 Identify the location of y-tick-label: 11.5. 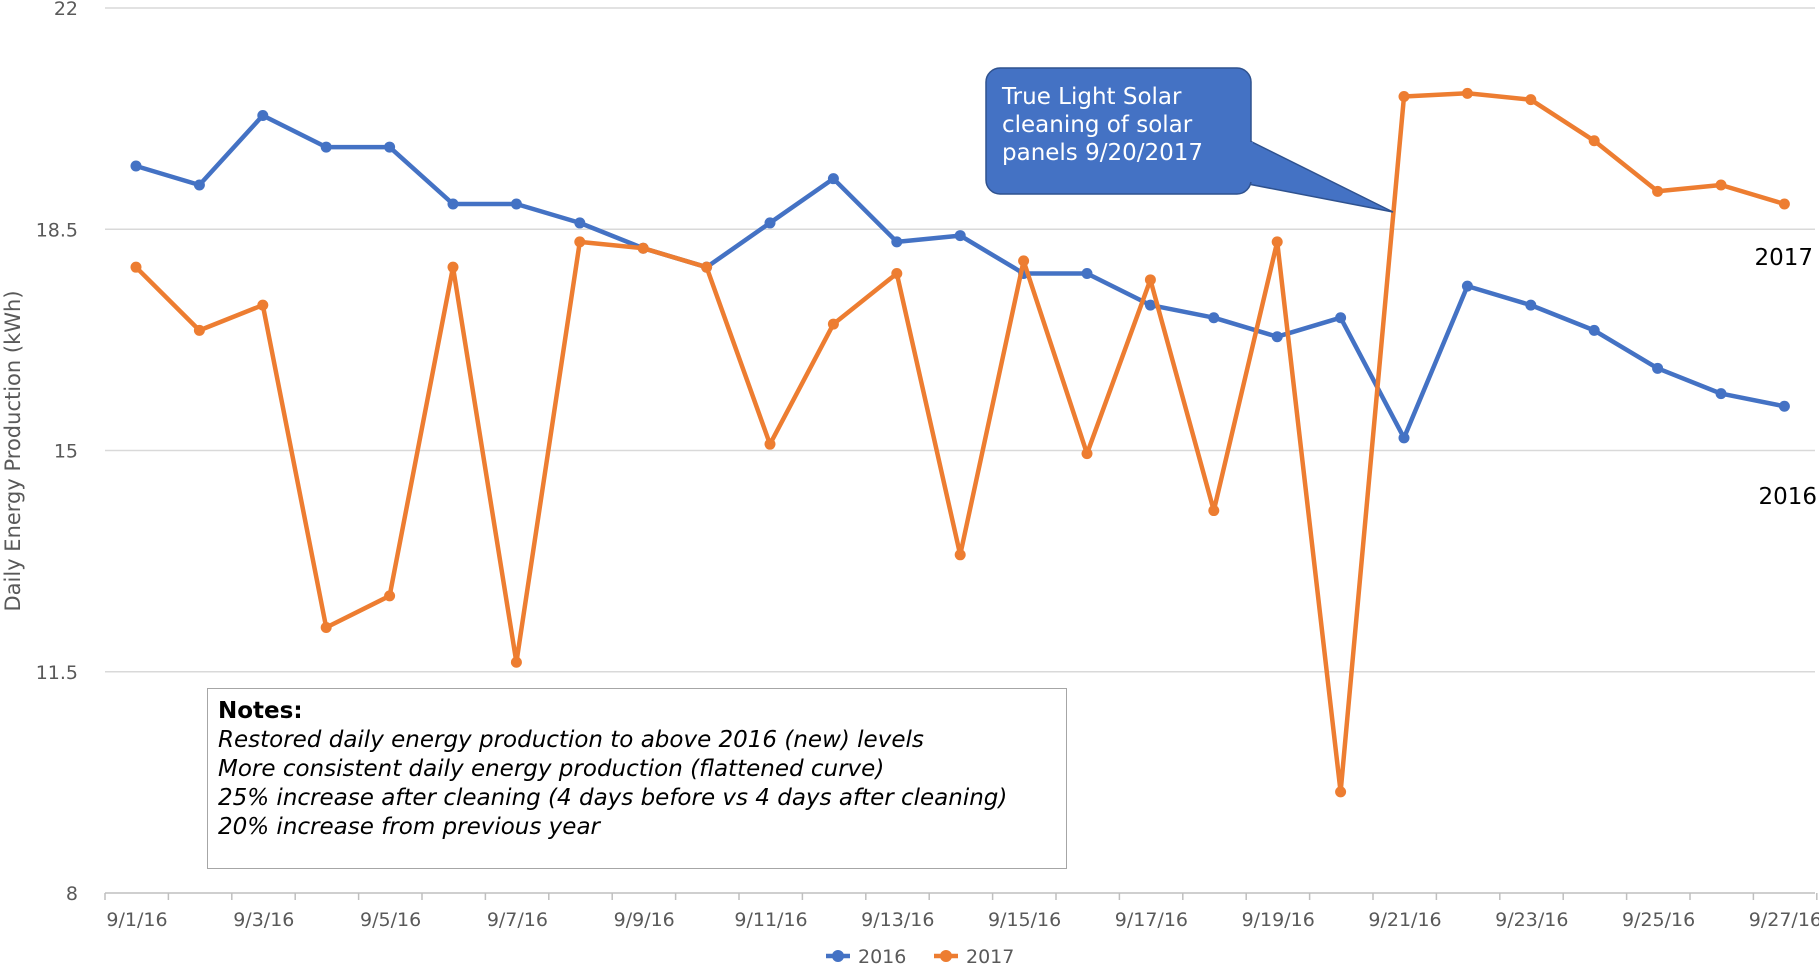
(57, 673).